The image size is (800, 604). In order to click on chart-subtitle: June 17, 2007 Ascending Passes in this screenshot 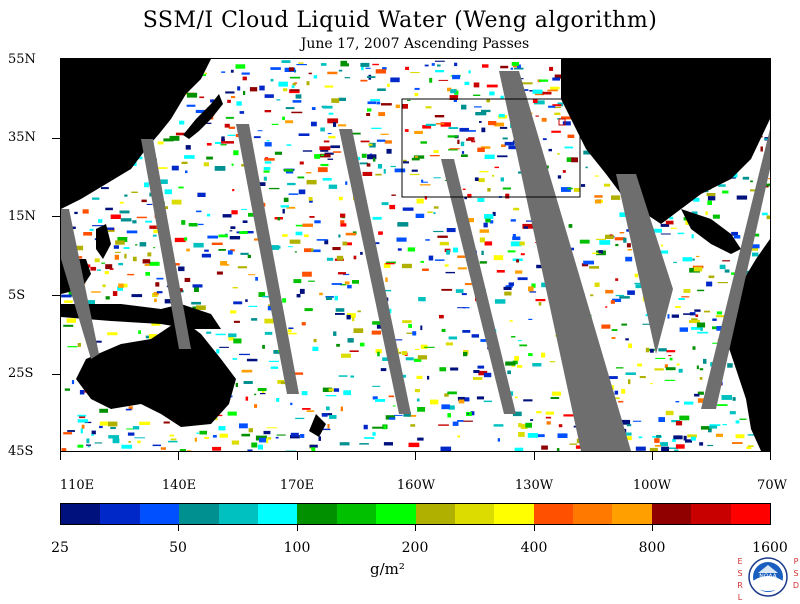, I will do `click(400, 44)`.